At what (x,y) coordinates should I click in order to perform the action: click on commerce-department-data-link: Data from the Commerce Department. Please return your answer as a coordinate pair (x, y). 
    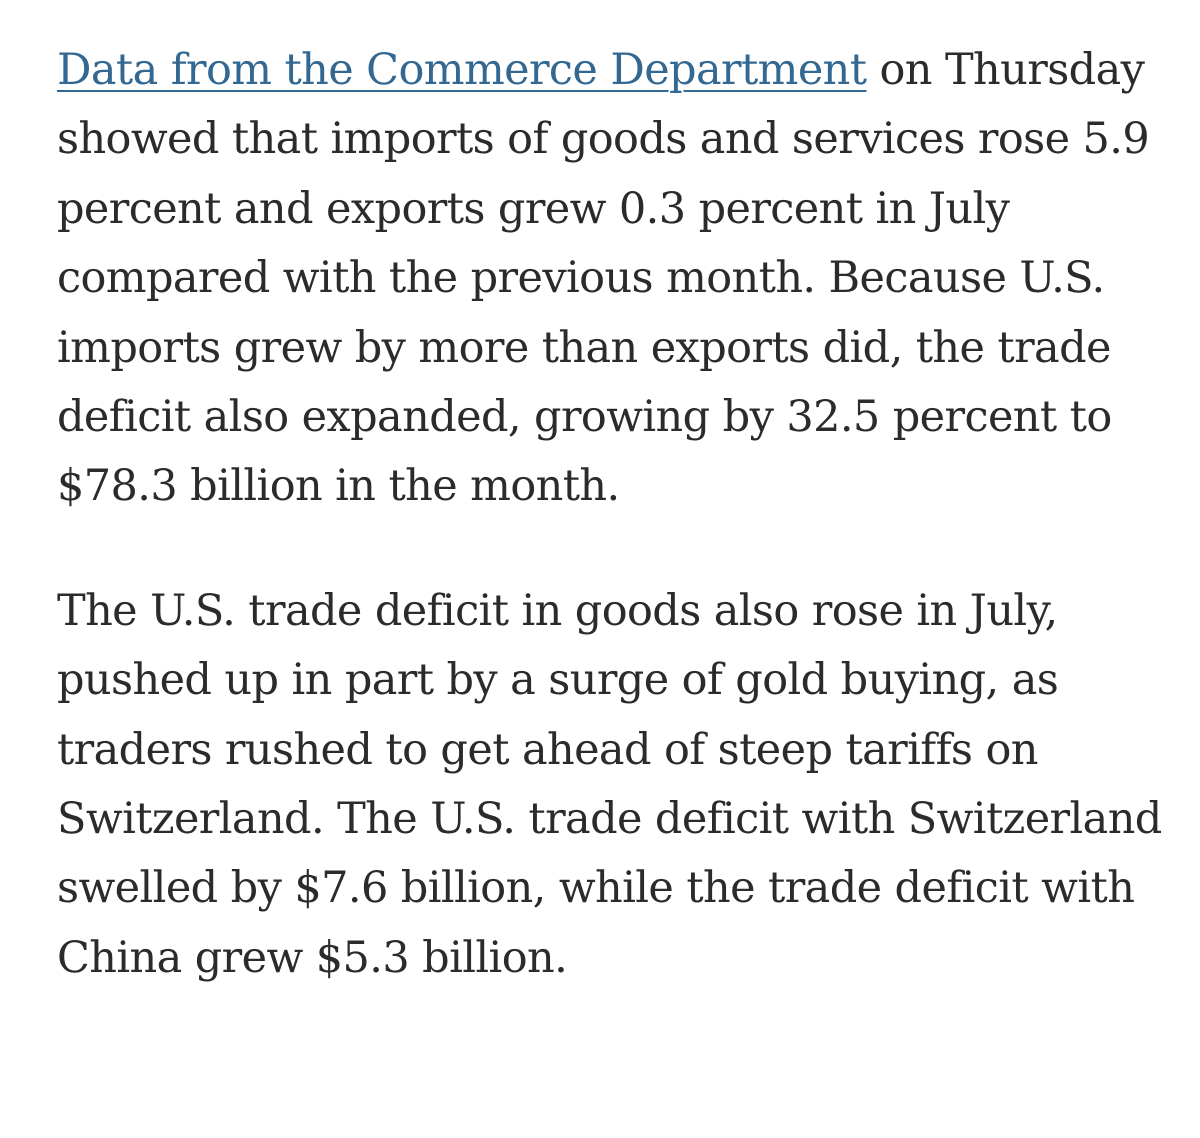
    Looking at the image, I should click on (462, 70).